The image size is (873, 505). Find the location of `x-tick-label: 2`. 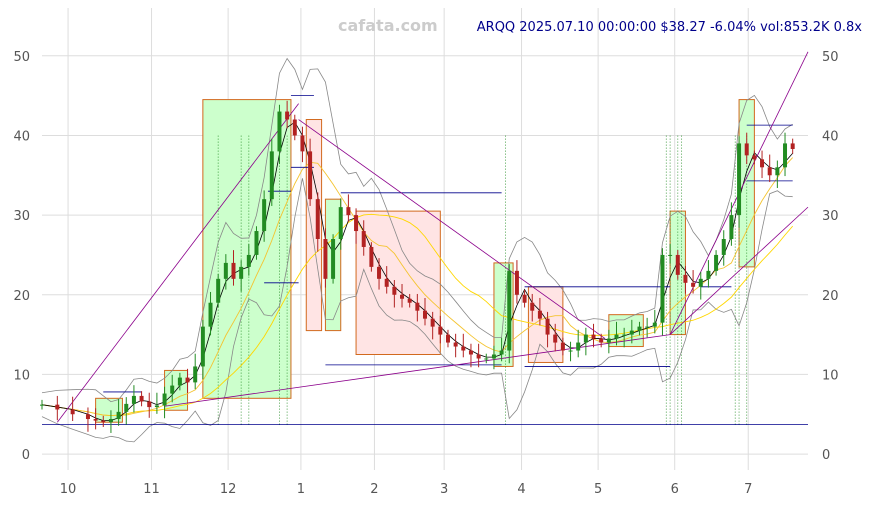

x-tick-label: 2 is located at coordinates (374, 489).